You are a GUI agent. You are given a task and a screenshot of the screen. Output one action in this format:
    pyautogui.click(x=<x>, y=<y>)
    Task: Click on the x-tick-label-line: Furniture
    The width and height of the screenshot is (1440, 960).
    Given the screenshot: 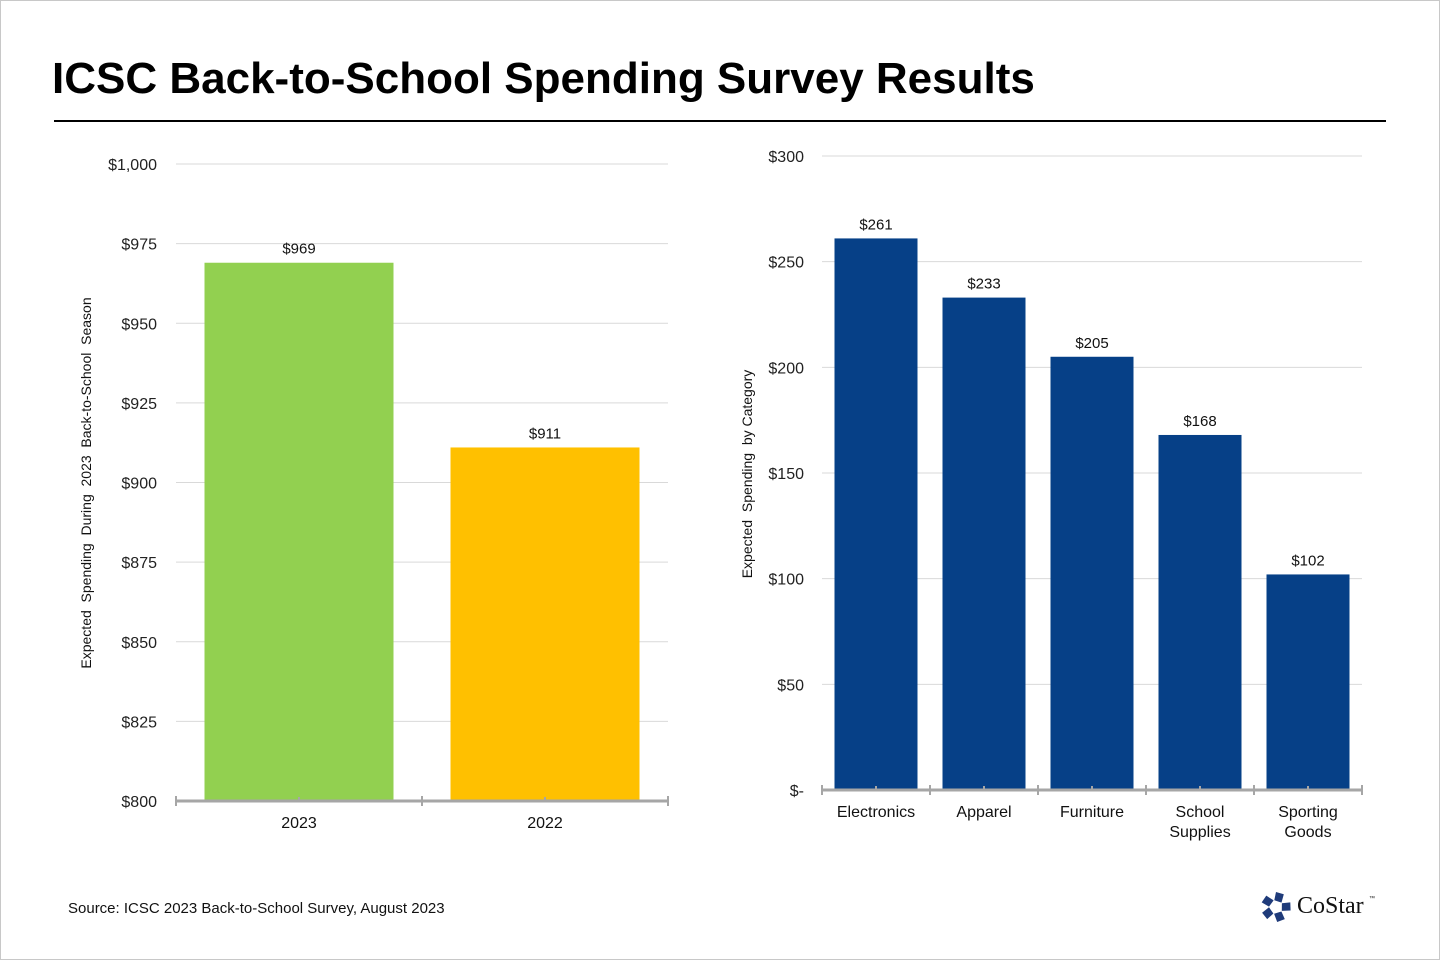 What is the action you would take?
    pyautogui.click(x=1092, y=812)
    